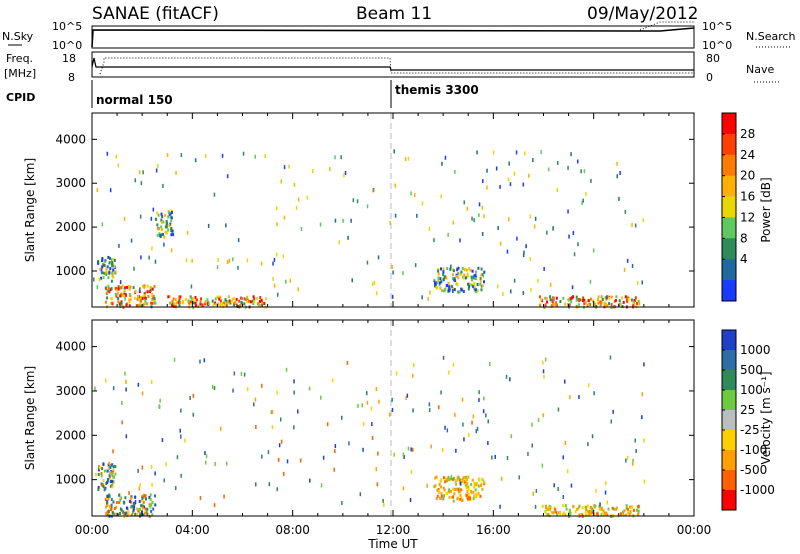  Describe the element at coordinates (713, 58) in the screenshot. I see `nave-tick-right-top: 80` at that location.